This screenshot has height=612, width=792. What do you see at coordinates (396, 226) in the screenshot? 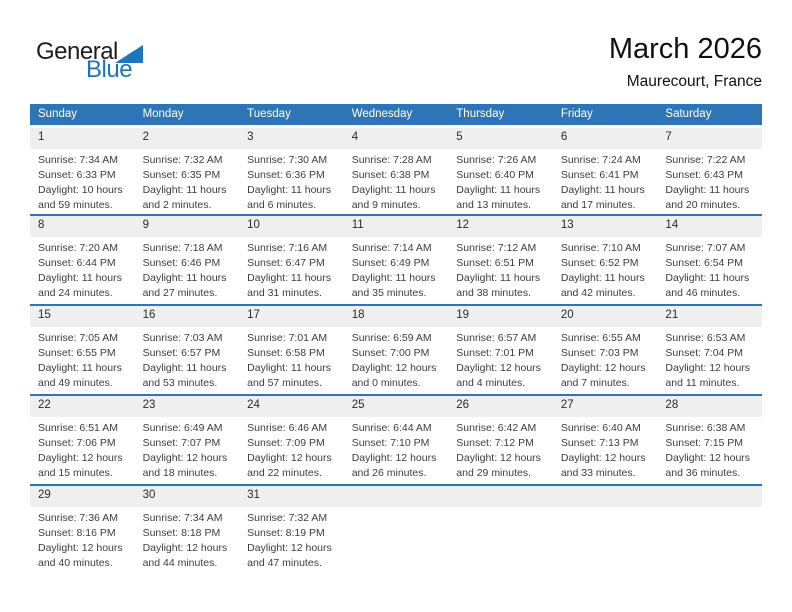
I see `day-number: 11` at bounding box center [396, 226].